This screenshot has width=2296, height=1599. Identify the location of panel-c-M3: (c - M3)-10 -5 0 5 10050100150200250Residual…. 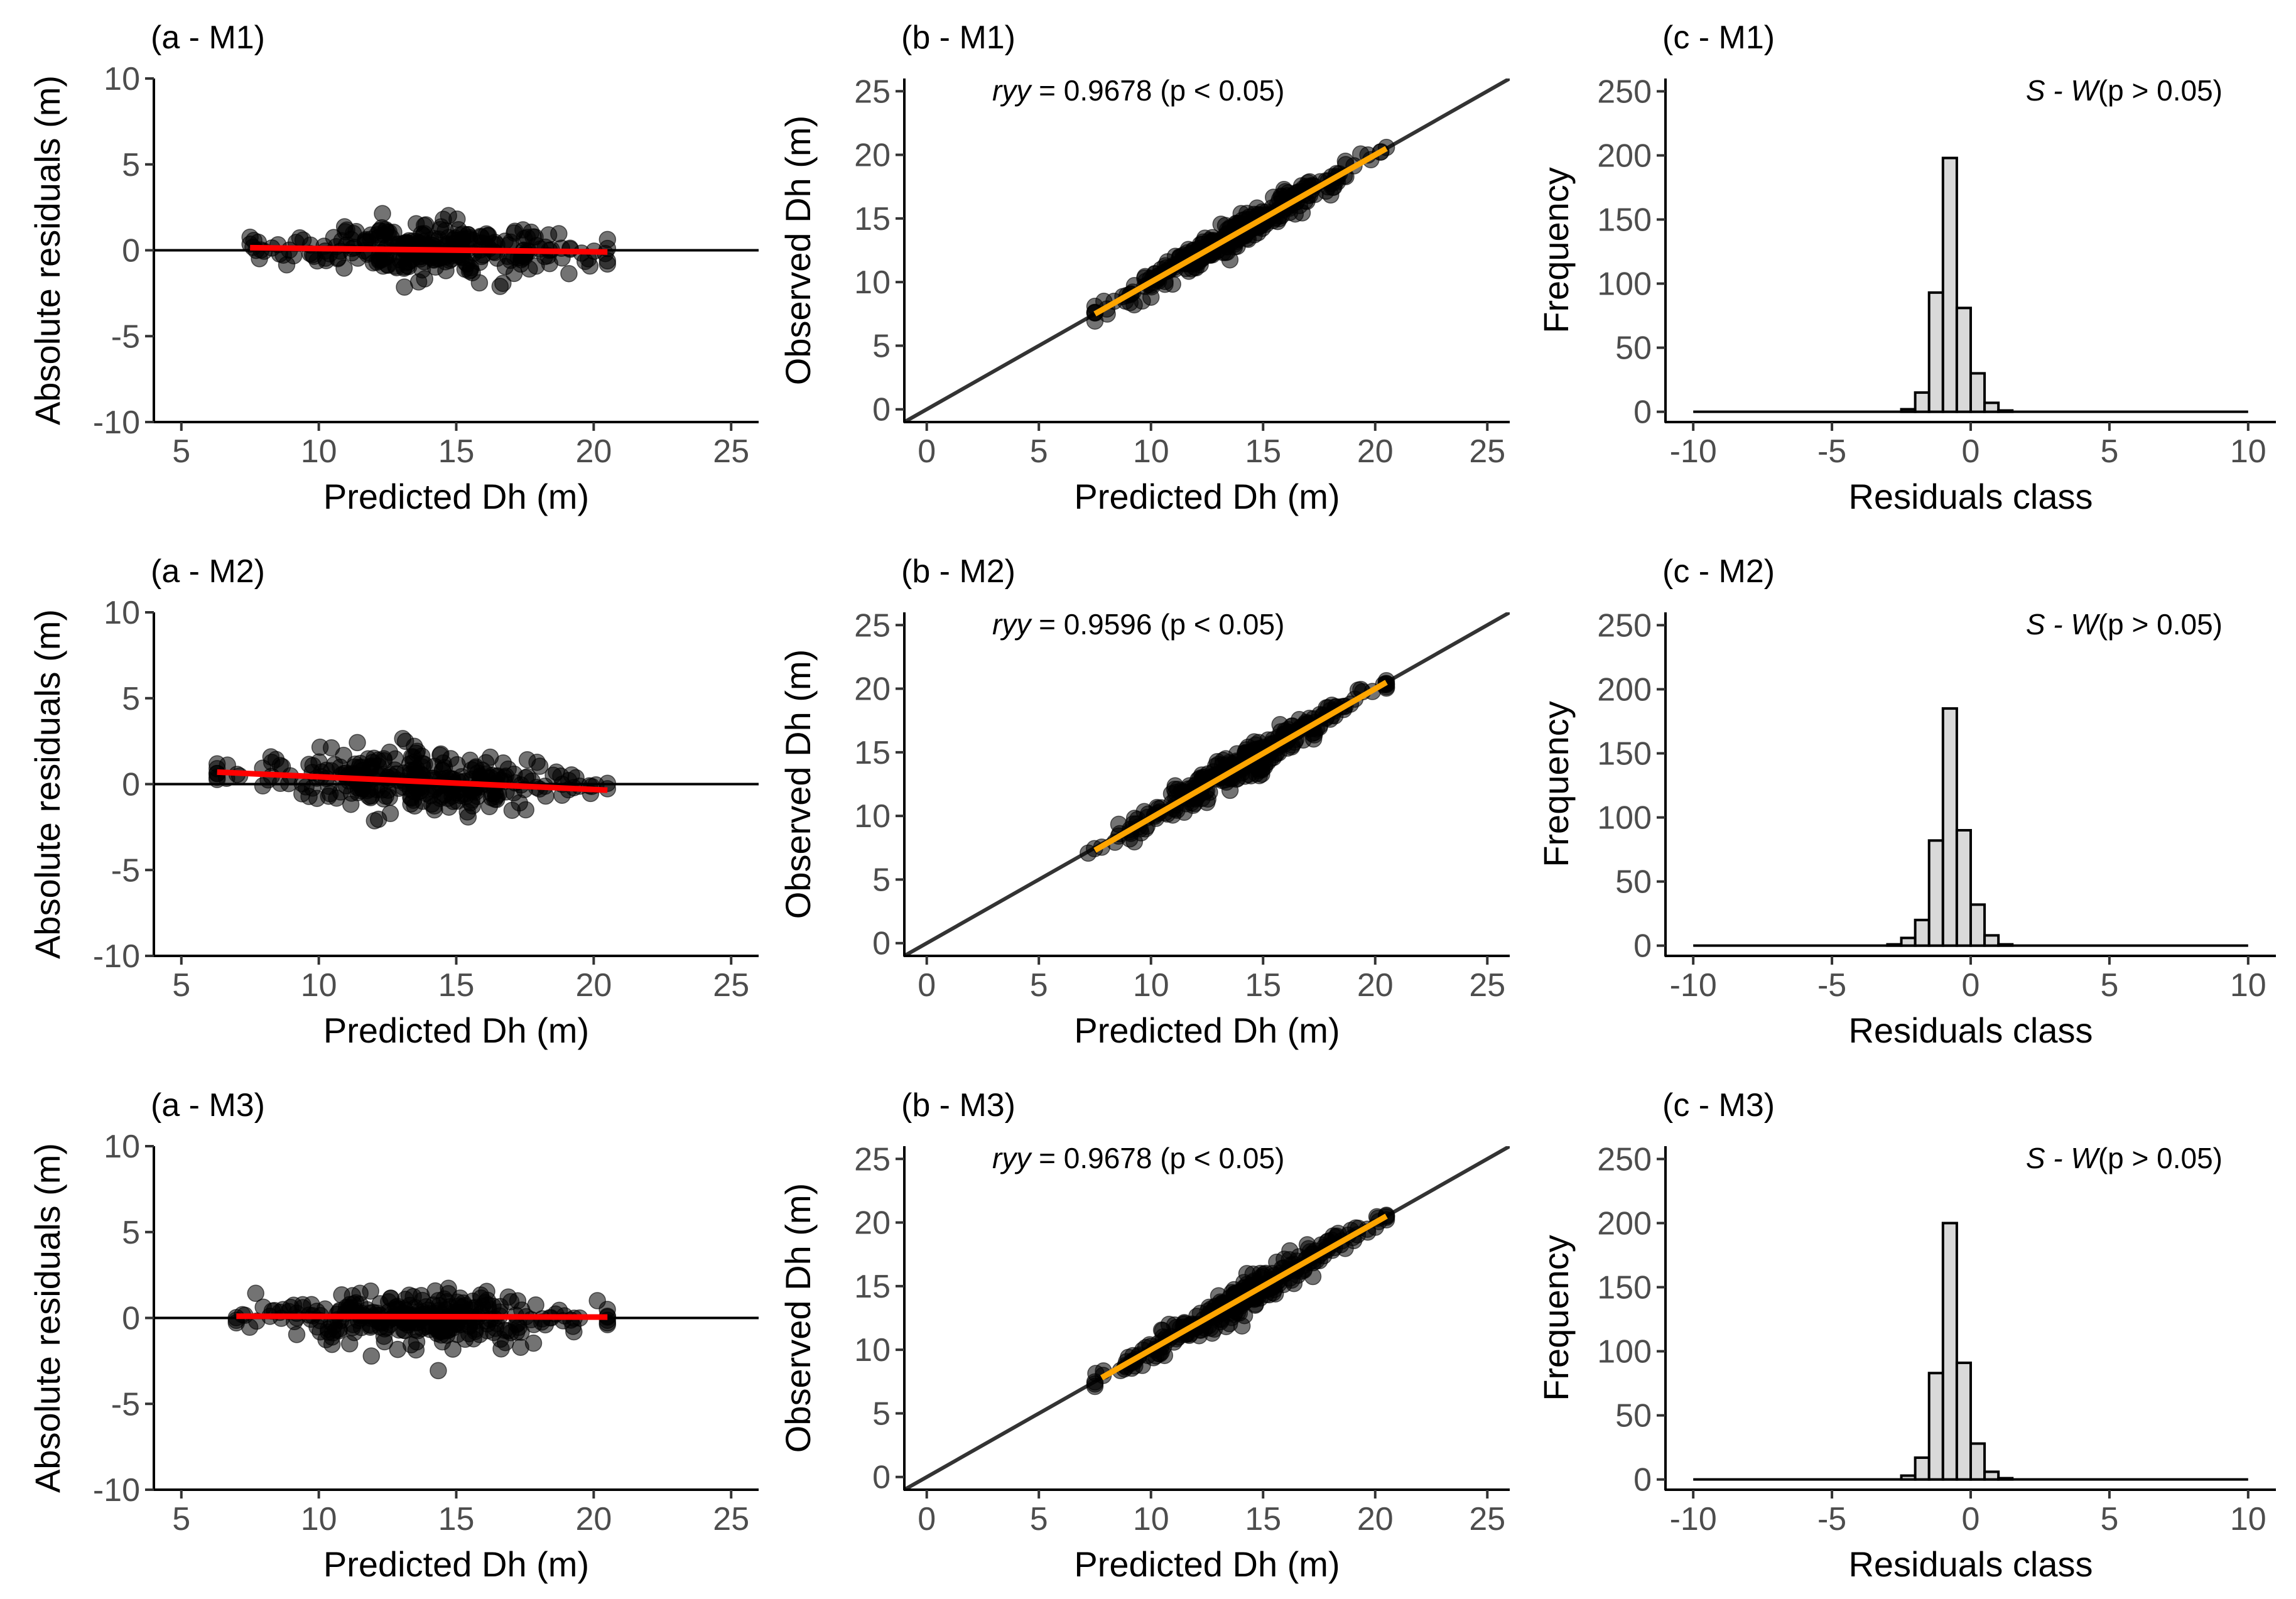
(1906, 1335).